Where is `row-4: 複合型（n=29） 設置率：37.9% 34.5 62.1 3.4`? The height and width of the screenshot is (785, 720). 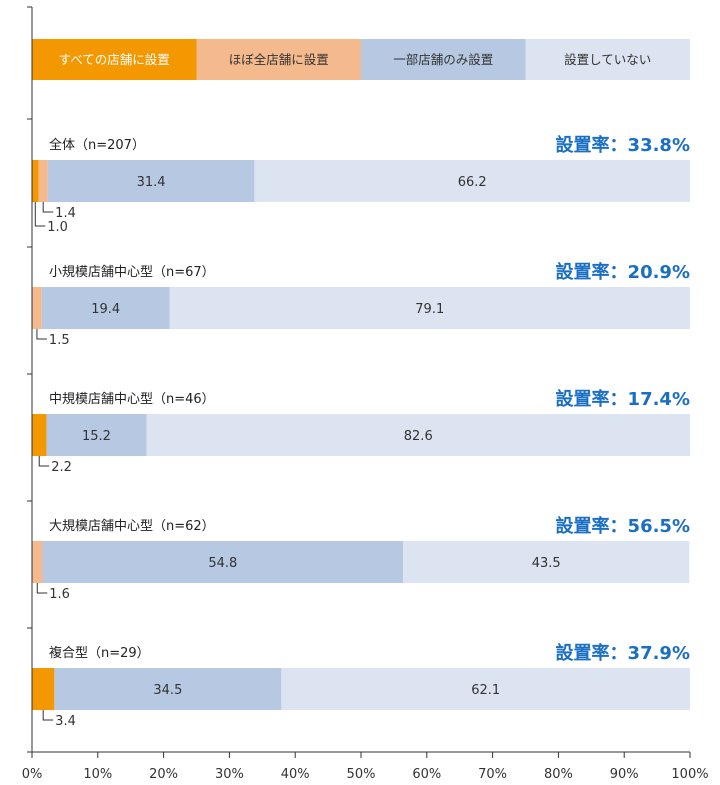 row-4: 複合型（n=29） 設置率：37.9% 34.5 62.1 3.4 is located at coordinates (361, 685).